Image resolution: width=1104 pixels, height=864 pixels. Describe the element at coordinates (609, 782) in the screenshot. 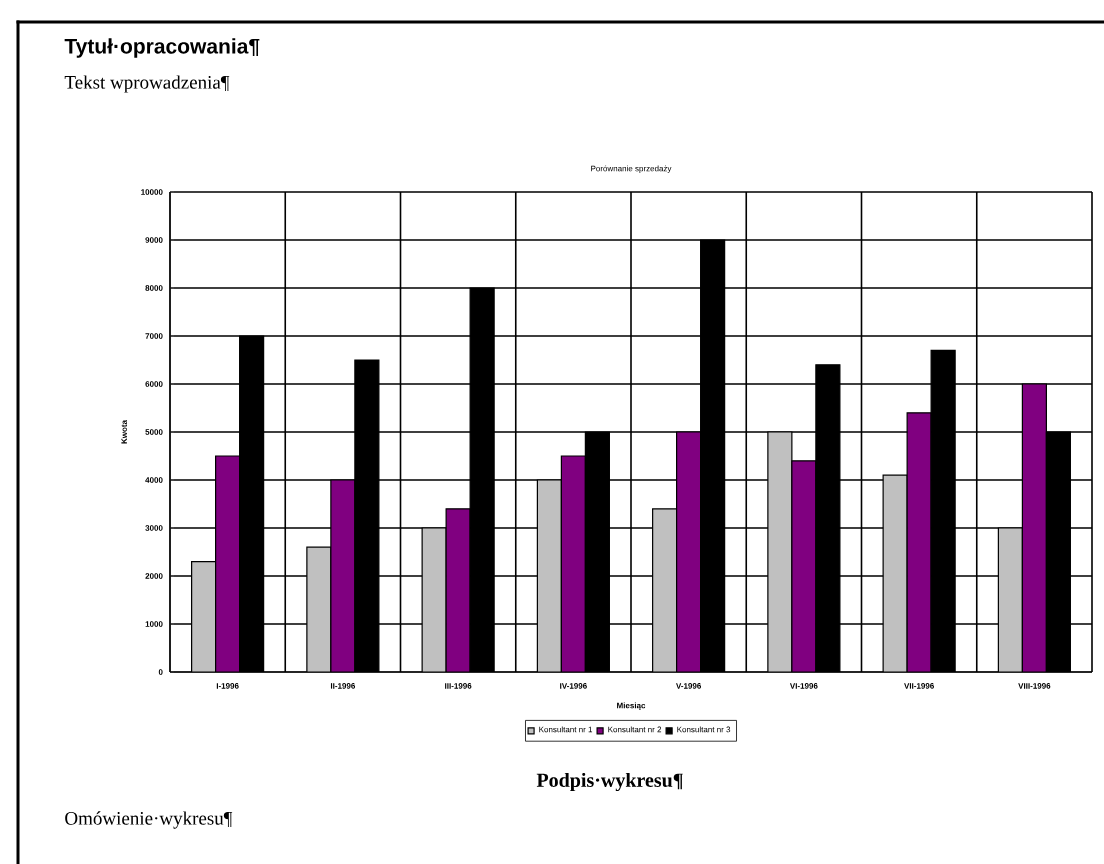

I see `text: Podpis·wykresu¶` at that location.